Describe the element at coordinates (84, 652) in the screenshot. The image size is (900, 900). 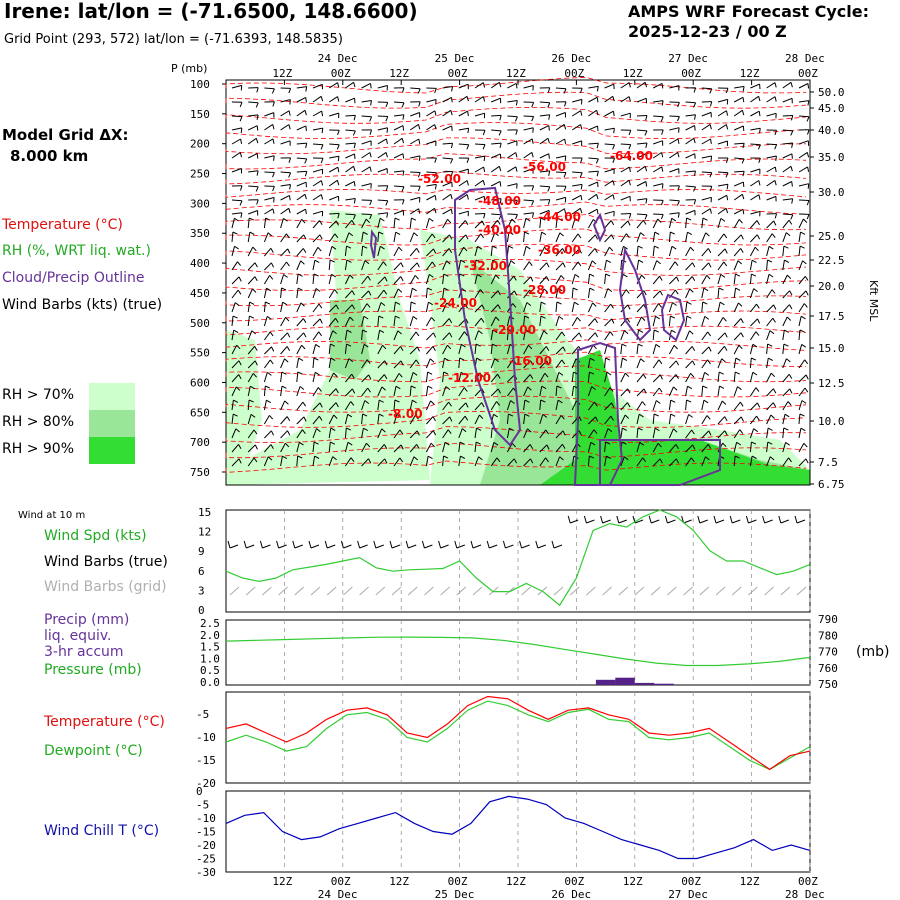
I see `precip-accum-label: 3-hr accum` at that location.